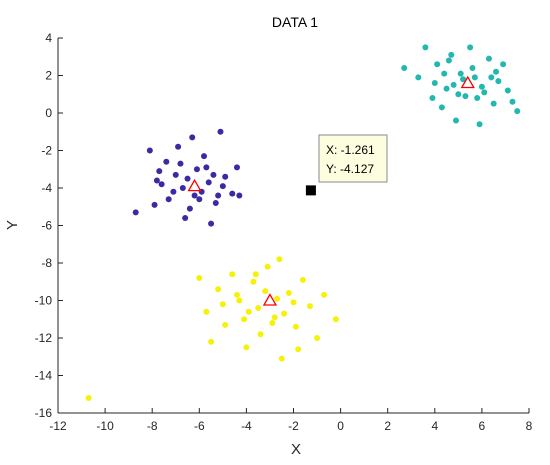  I want to click on selected-point-marker, so click(310, 190).